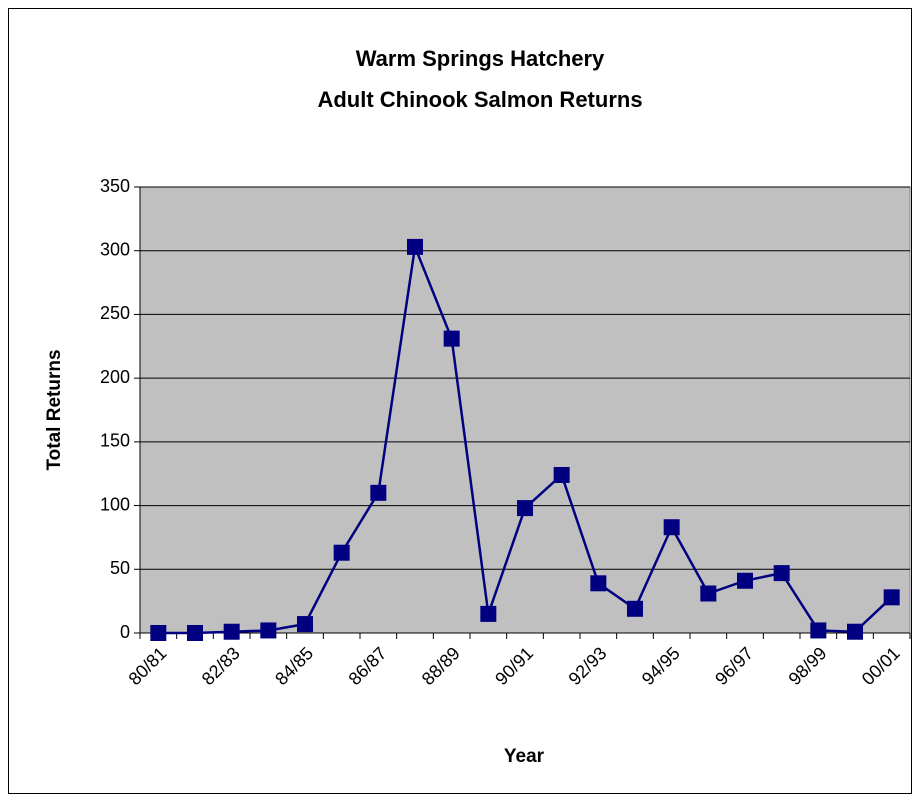 The height and width of the screenshot is (802, 919). Describe the element at coordinates (524, 756) in the screenshot. I see `x-axis-label: Year` at that location.